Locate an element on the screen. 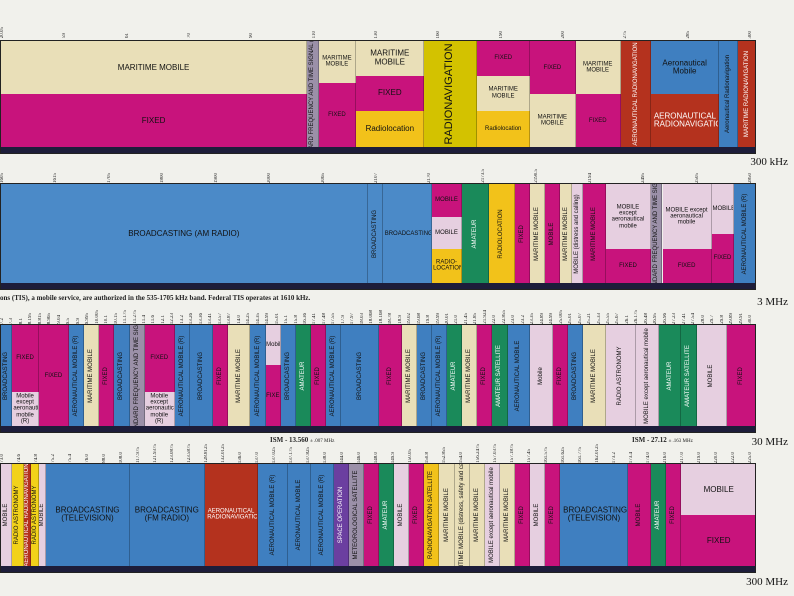 This screenshot has width=794, height=596. allocation-label: RADIO ASTRONOMY is located at coordinates (34, 515).